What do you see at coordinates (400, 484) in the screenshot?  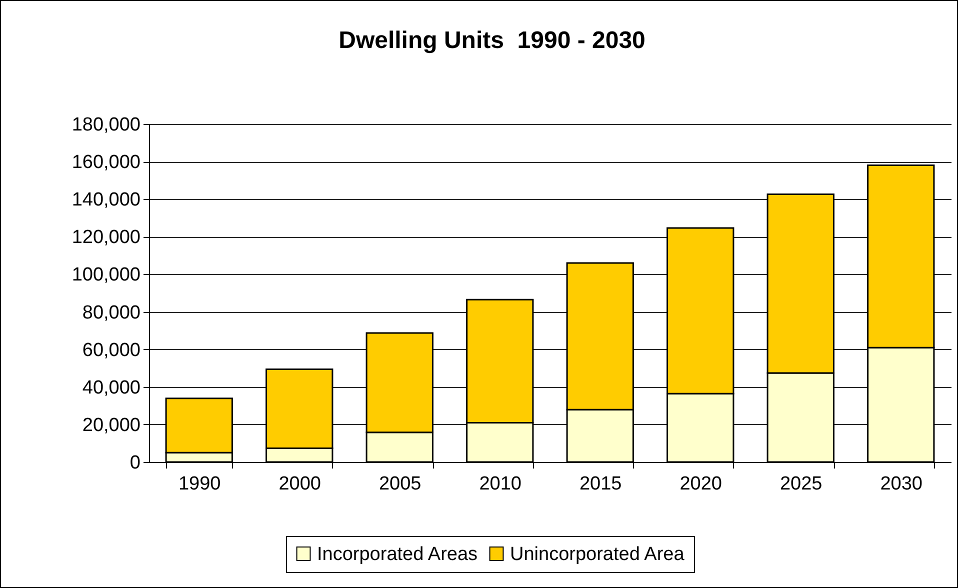 I see `x-tick-label: 2005` at bounding box center [400, 484].